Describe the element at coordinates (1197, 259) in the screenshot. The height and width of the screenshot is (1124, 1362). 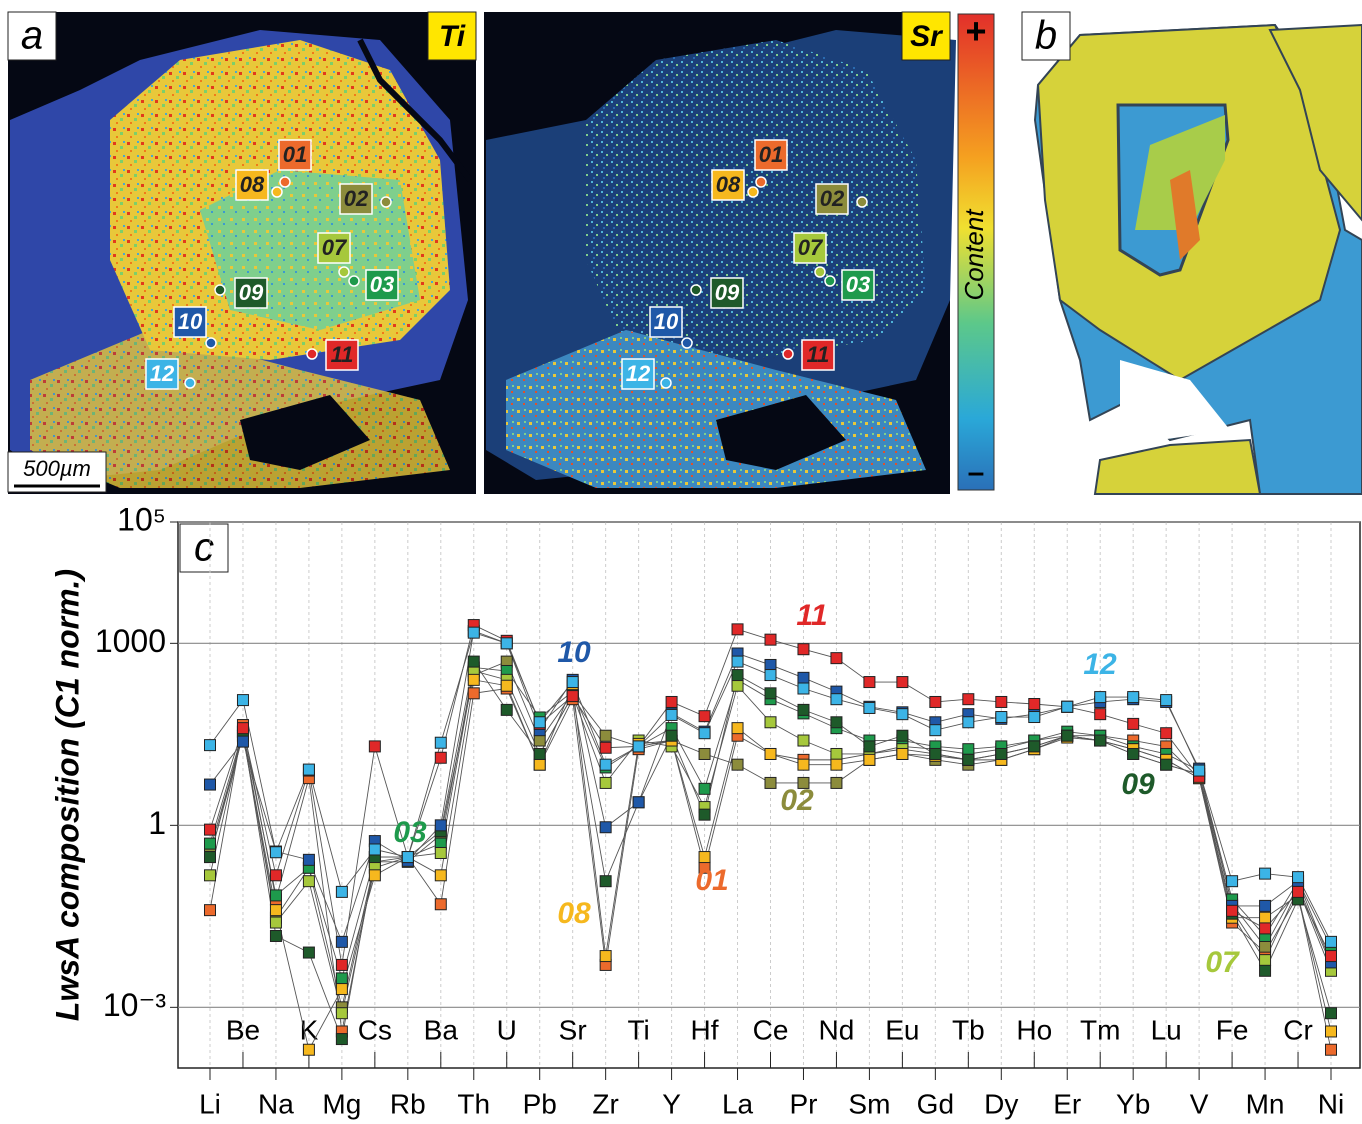
I see `panel-b-diagram` at that location.